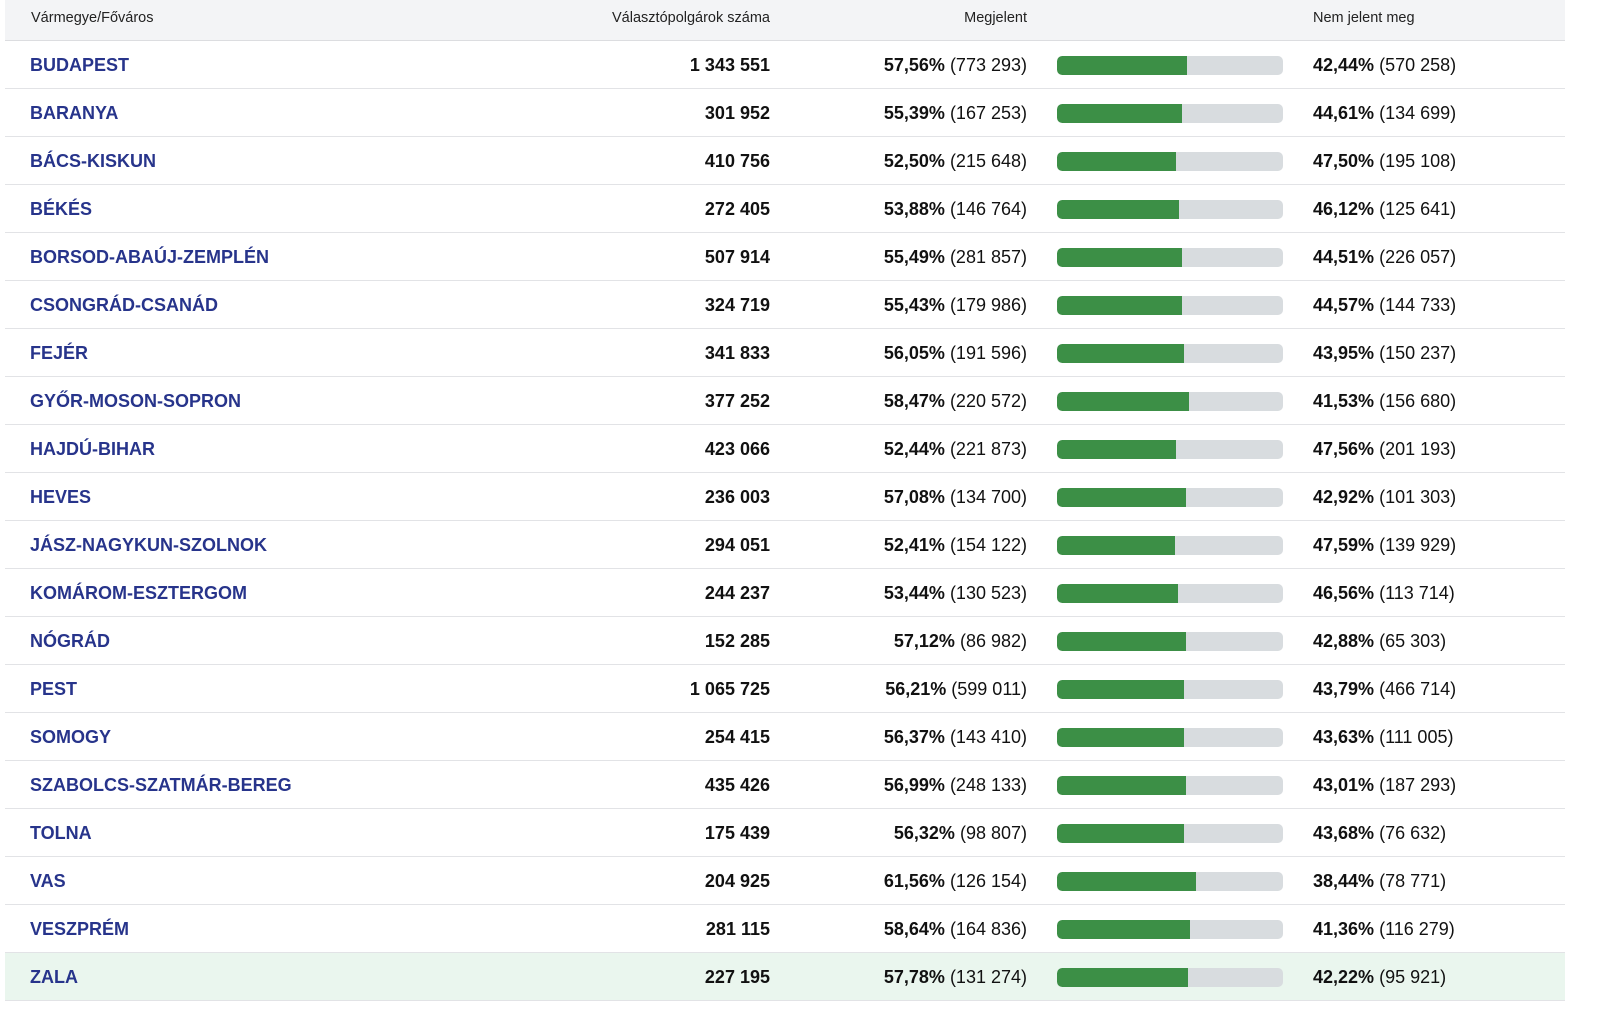  I want to click on absent-percent: 46,56%, so click(1344, 593).